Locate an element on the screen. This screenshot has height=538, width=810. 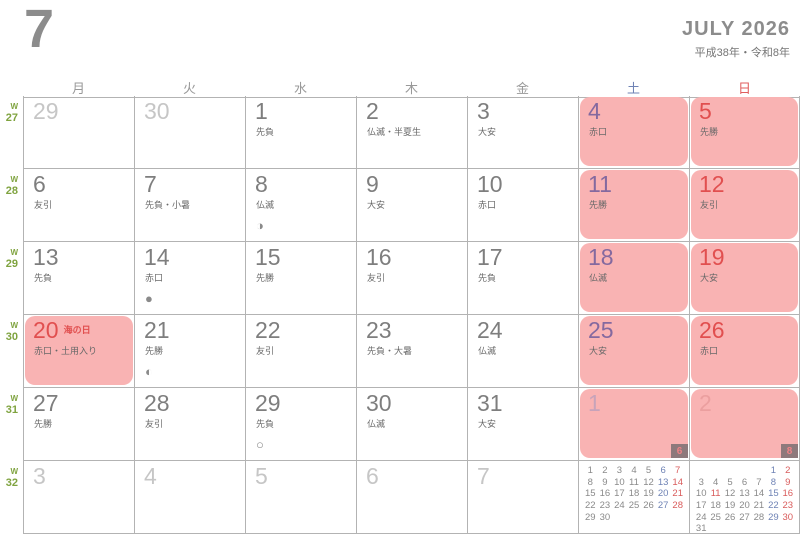
mini-calendar-day: 3 is located at coordinates (619, 470).